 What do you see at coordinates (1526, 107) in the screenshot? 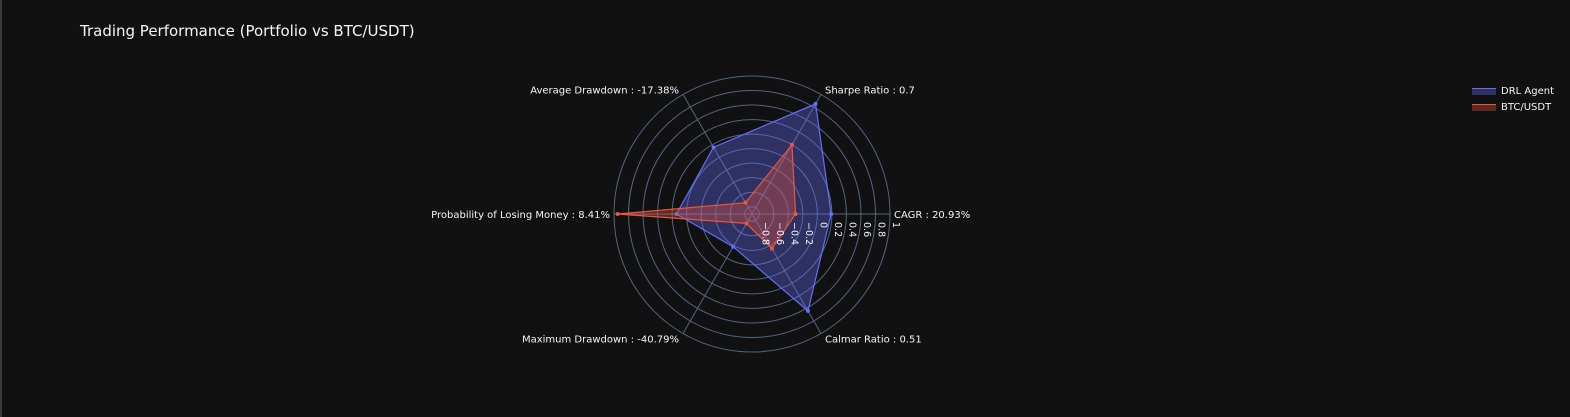
I see `legend-label-btc-usdt: BTC/USDT` at bounding box center [1526, 107].